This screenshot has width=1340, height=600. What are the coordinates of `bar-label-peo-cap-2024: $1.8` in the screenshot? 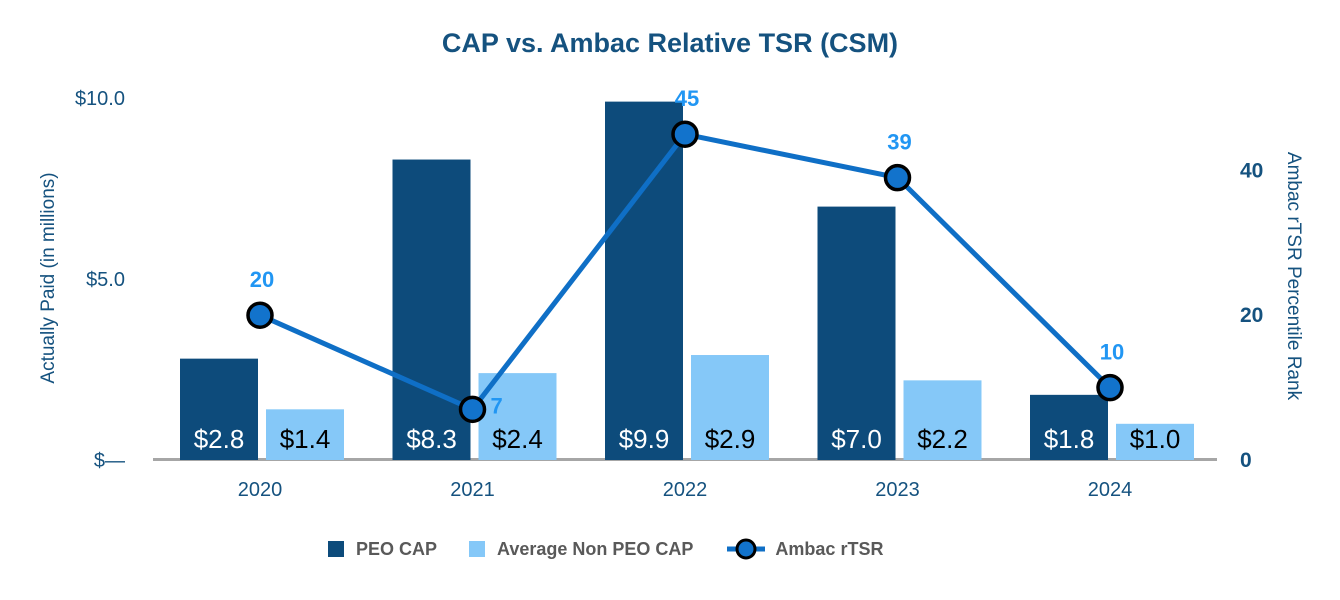 It's located at (1069, 439).